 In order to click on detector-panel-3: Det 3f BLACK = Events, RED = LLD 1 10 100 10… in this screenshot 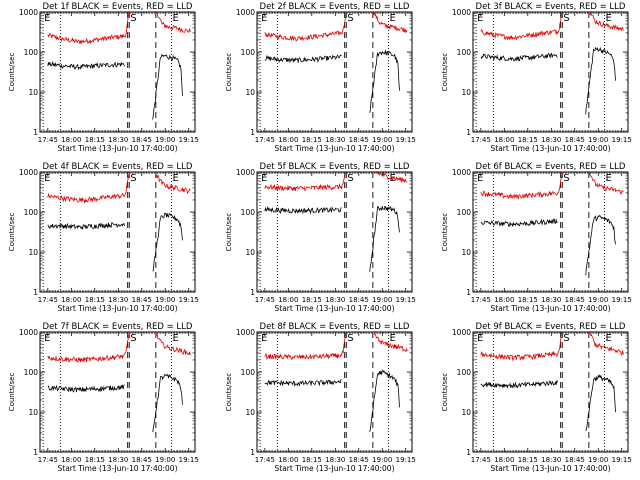, I will do `click(536, 77)`.